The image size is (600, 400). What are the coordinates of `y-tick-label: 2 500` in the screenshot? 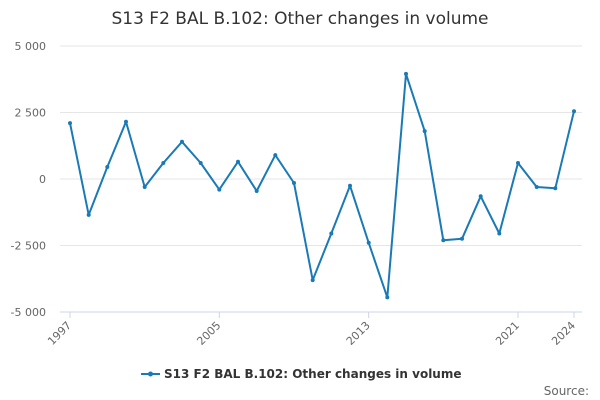 It's located at (31, 113).